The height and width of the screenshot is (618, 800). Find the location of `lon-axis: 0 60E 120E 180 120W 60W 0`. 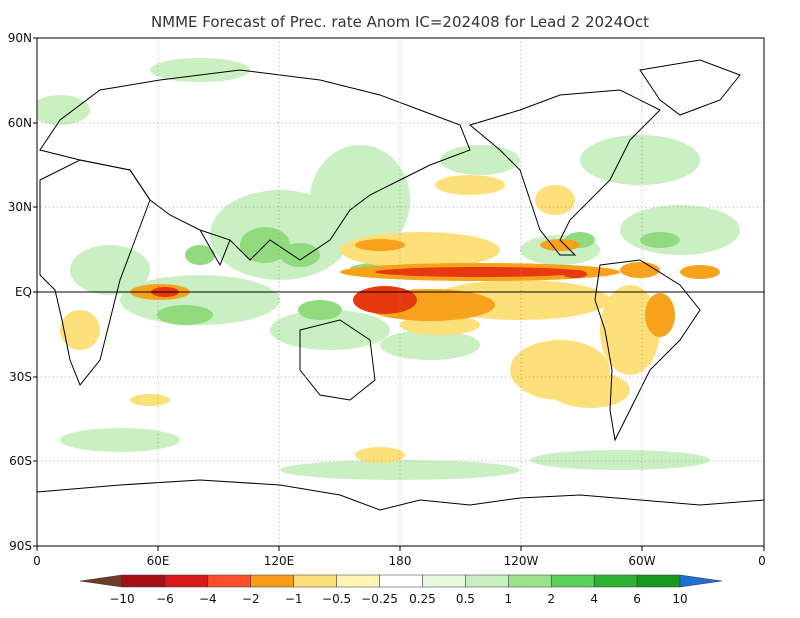

lon-axis: 0 60E 120E 180 120W 60W 0 is located at coordinates (399, 557).